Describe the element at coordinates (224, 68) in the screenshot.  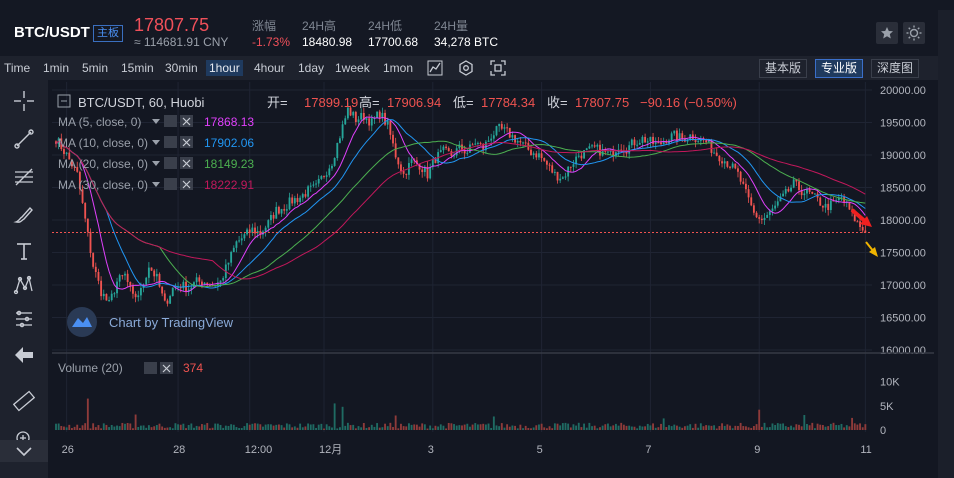
I see `timeframe-1hour: 1hour` at that location.